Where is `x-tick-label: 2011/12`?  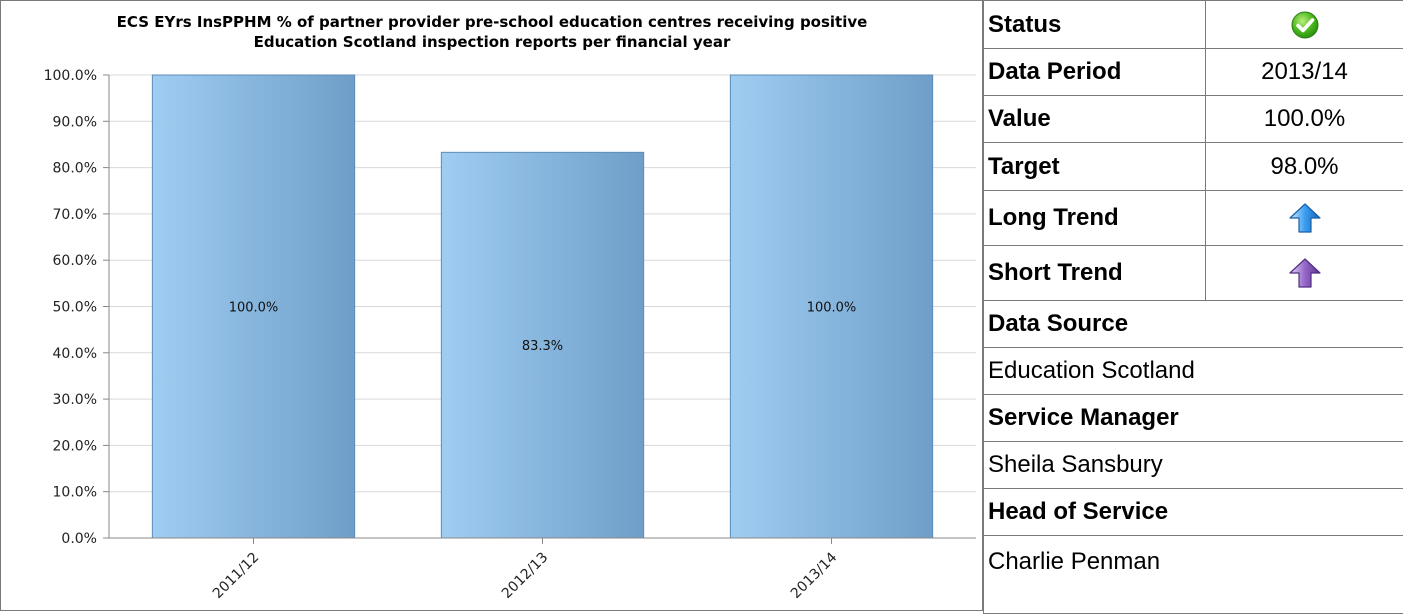 x-tick-label: 2011/12 is located at coordinates (236, 576).